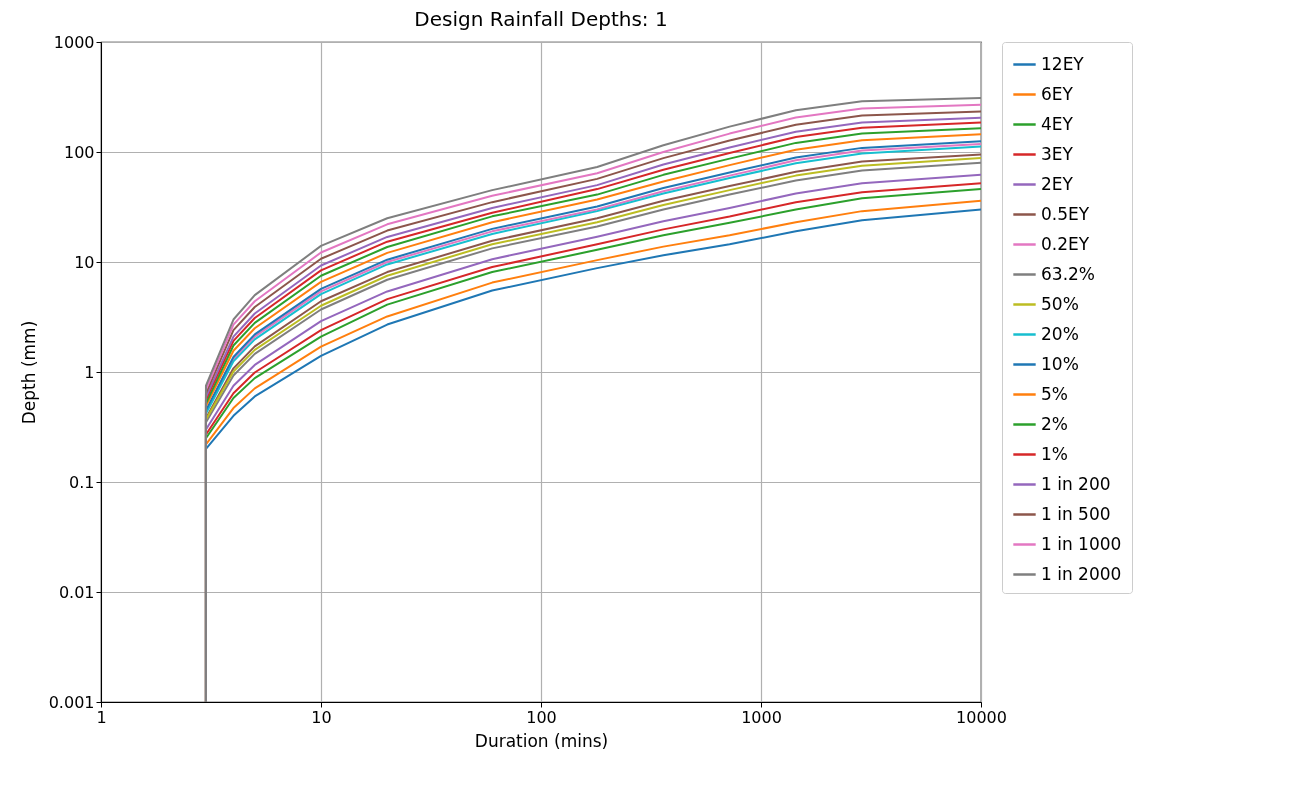  Describe the element at coordinates (84, 262) in the screenshot. I see `y-tick-label: 10` at that location.